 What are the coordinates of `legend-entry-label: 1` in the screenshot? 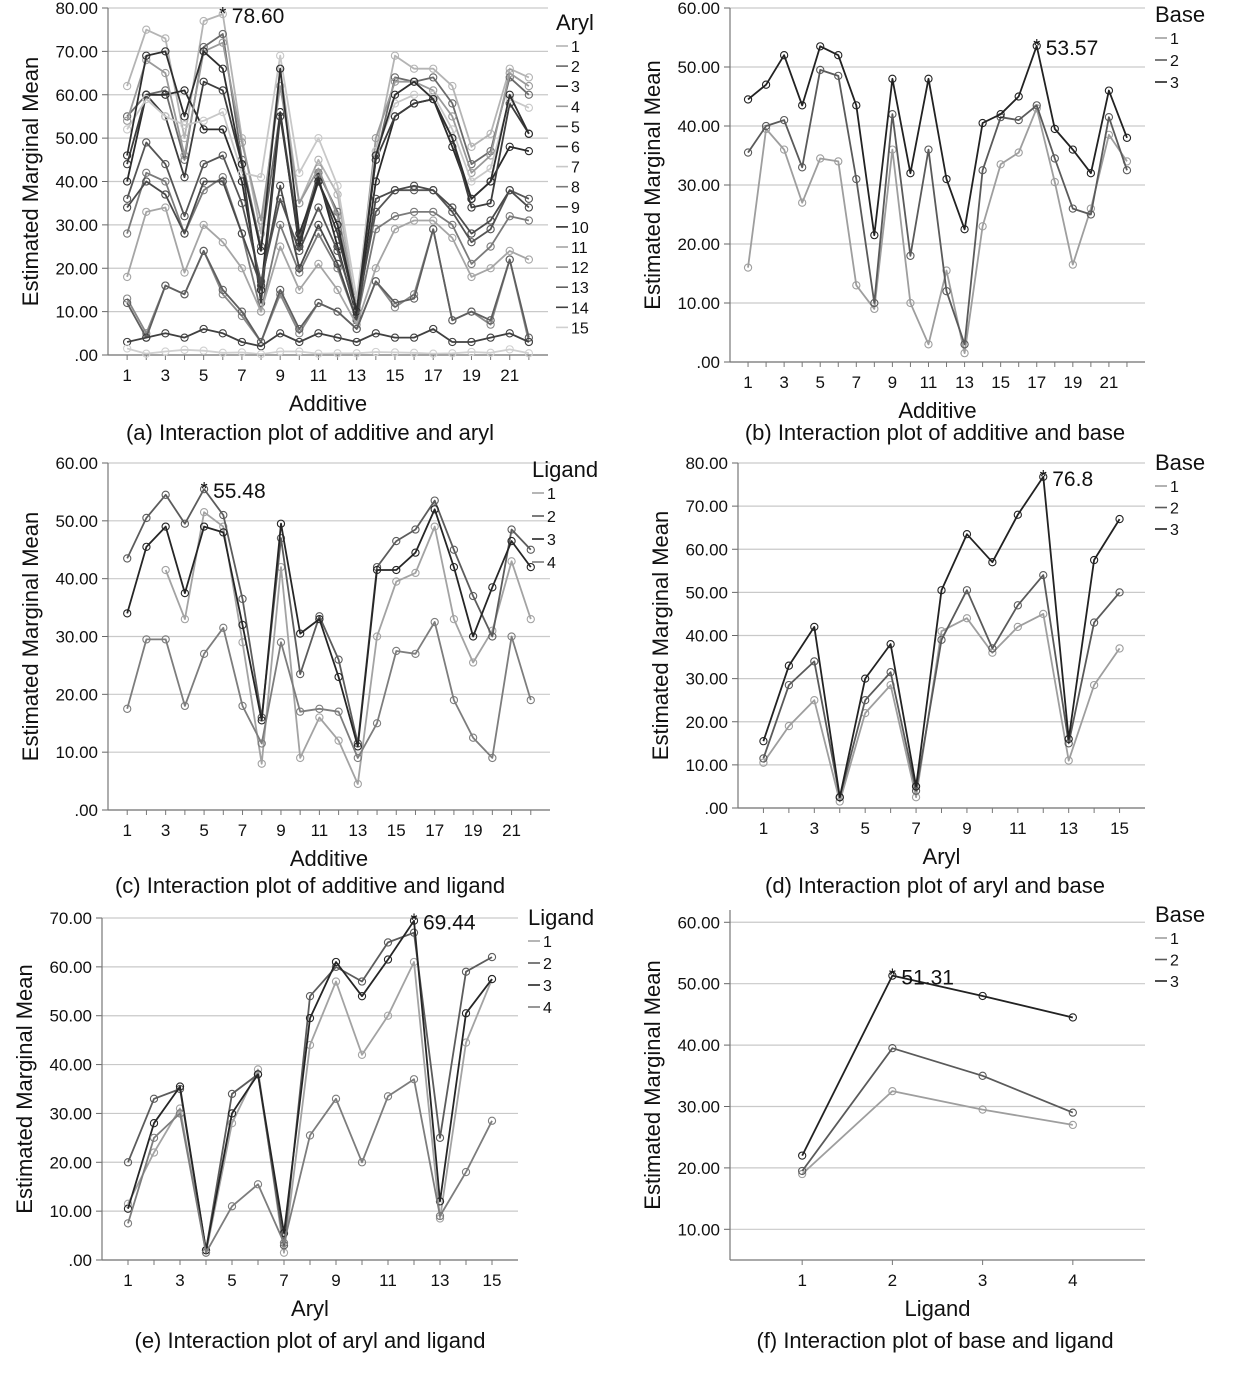 It's located at (547, 942).